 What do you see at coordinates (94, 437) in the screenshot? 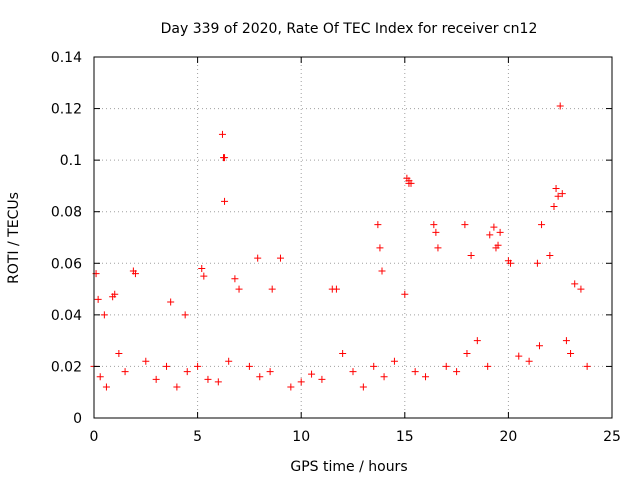
I see `x-tick-label: 0` at bounding box center [94, 437].